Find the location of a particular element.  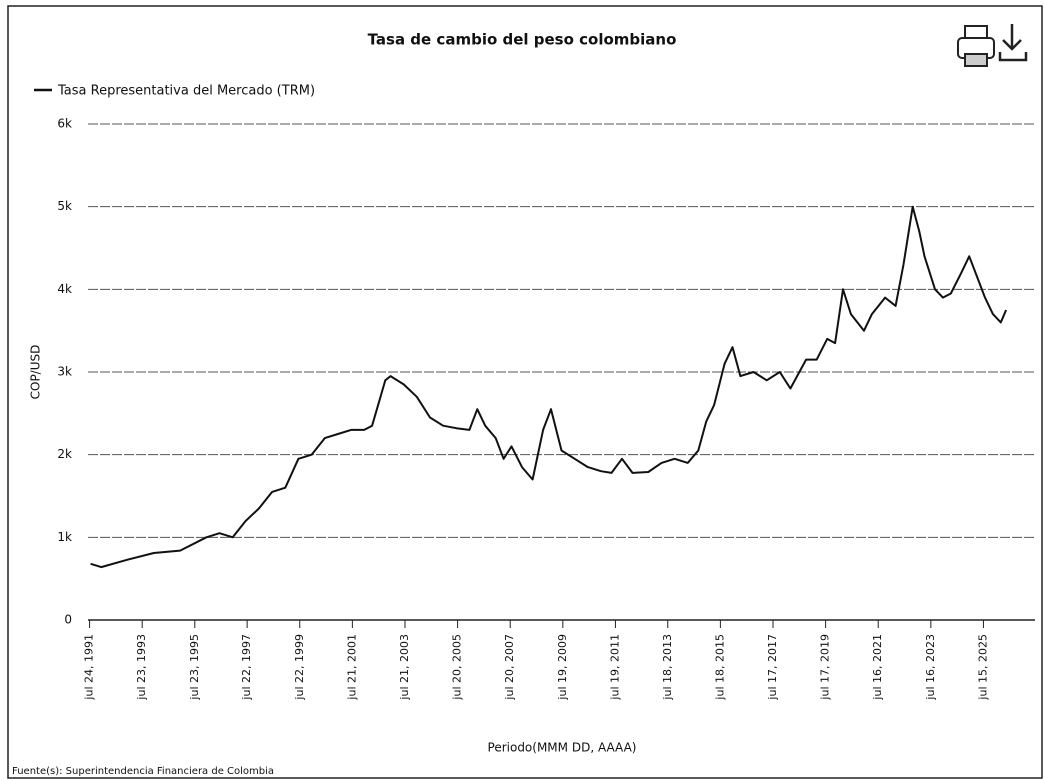

legend-label: Tasa Representativa del Mercado (TRM) is located at coordinates (186, 91).